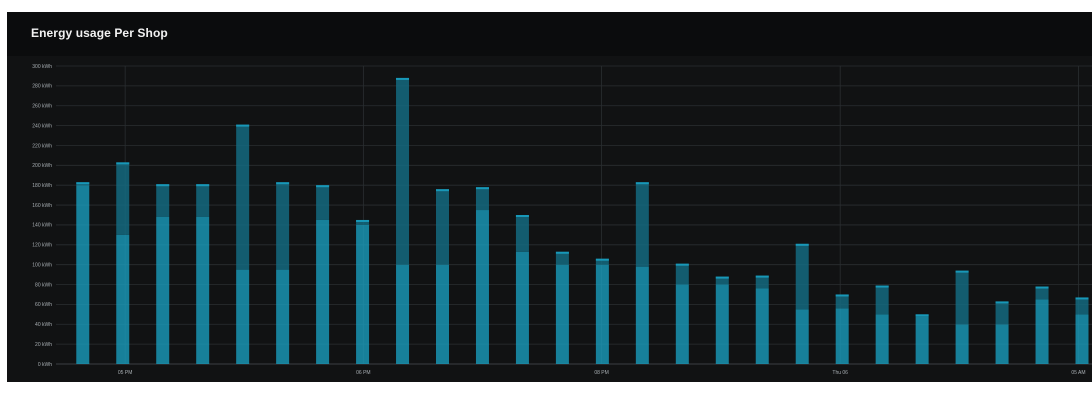 Image resolution: width=1092 pixels, height=394 pixels. What do you see at coordinates (43, 345) in the screenshot?
I see `y-tick-label: 20 kWh` at bounding box center [43, 345].